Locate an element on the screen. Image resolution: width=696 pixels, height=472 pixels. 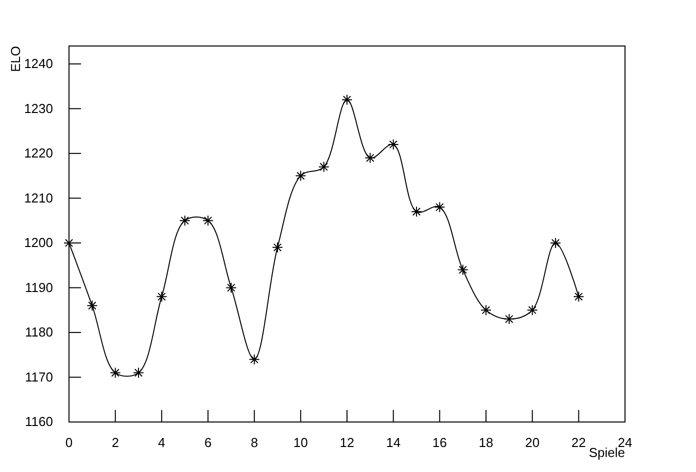
y-tick-label: 1200 is located at coordinates (38, 242).